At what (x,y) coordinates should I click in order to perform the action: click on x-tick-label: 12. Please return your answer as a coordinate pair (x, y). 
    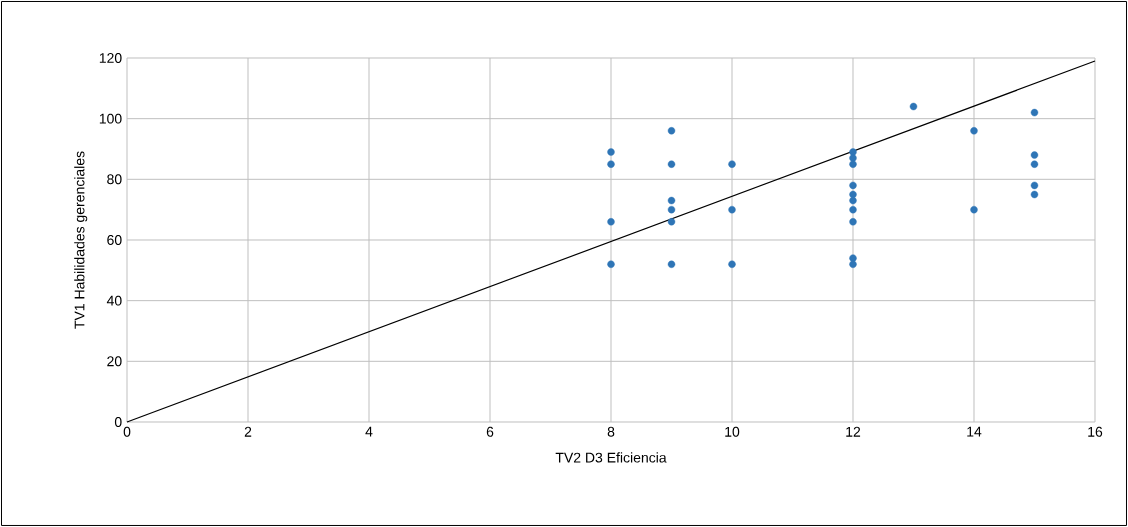
    Looking at the image, I should click on (853, 431).